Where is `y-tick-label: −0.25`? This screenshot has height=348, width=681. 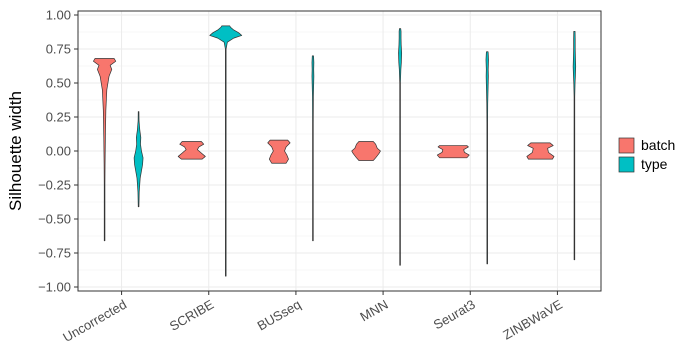
y-tick-label: −0.25 is located at coordinates (54, 185).